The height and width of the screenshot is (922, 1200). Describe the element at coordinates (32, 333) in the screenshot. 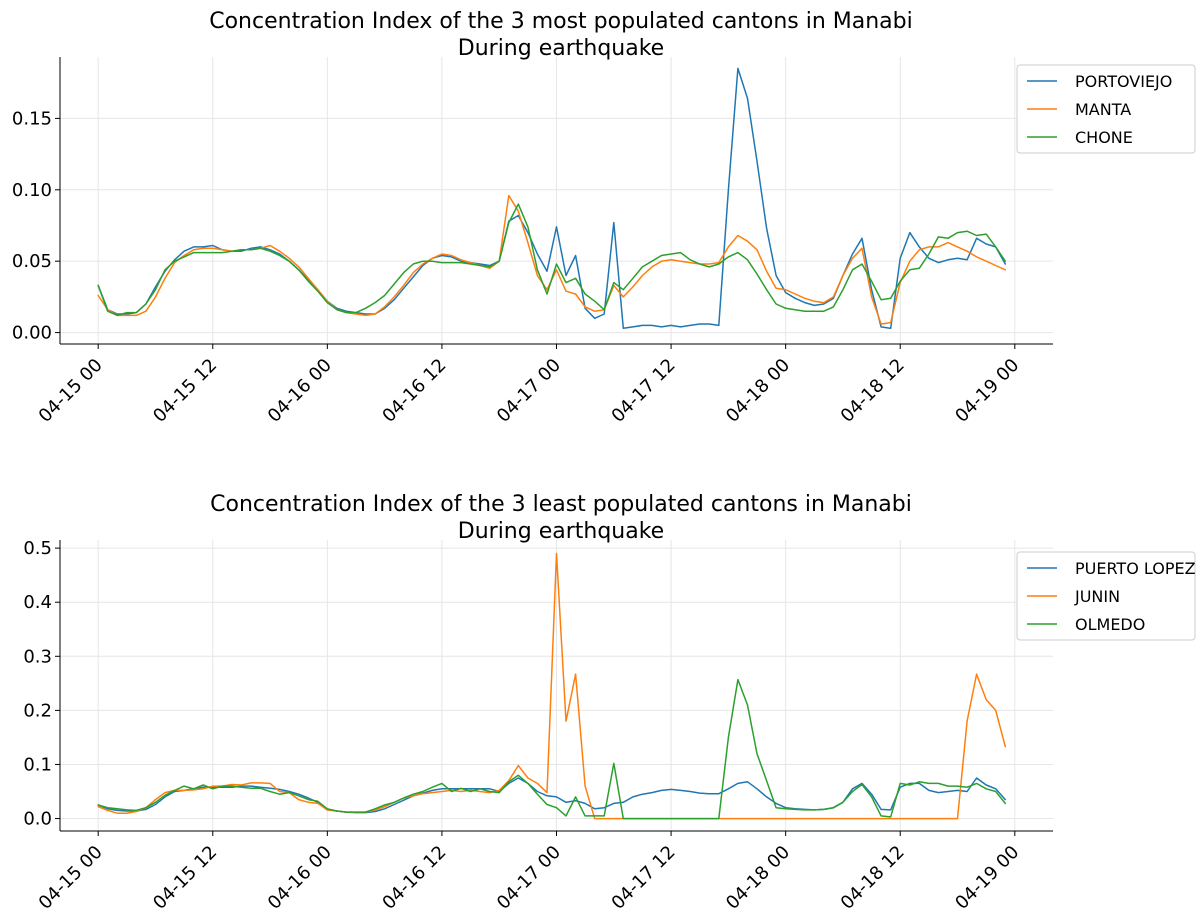

I see `y-tick-label: 0.00` at that location.